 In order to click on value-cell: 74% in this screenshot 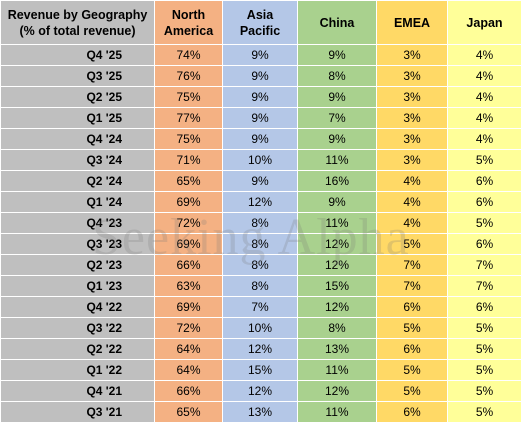, I will do `click(189, 55)`.